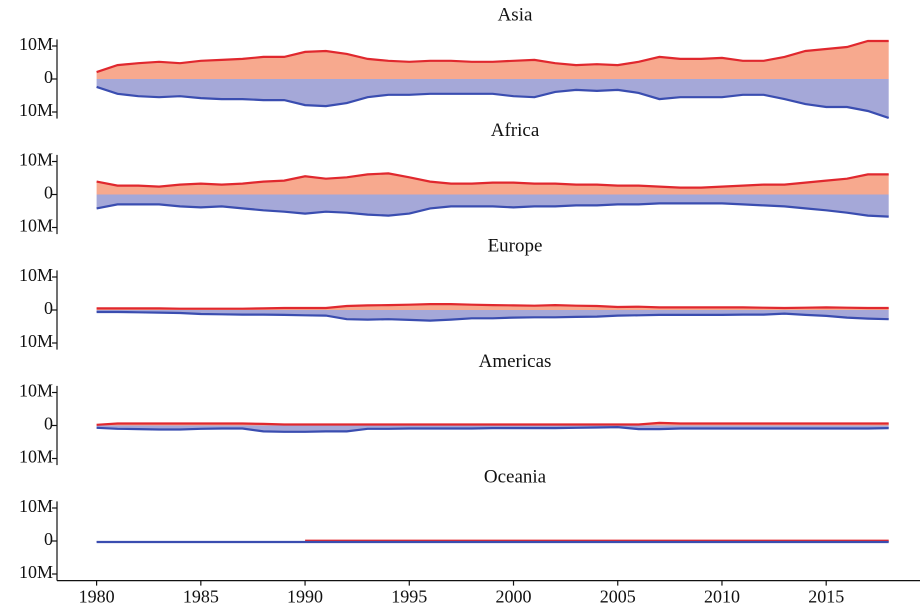 The image size is (922, 609). I want to click on x-tick-label: 2010, so click(722, 597).